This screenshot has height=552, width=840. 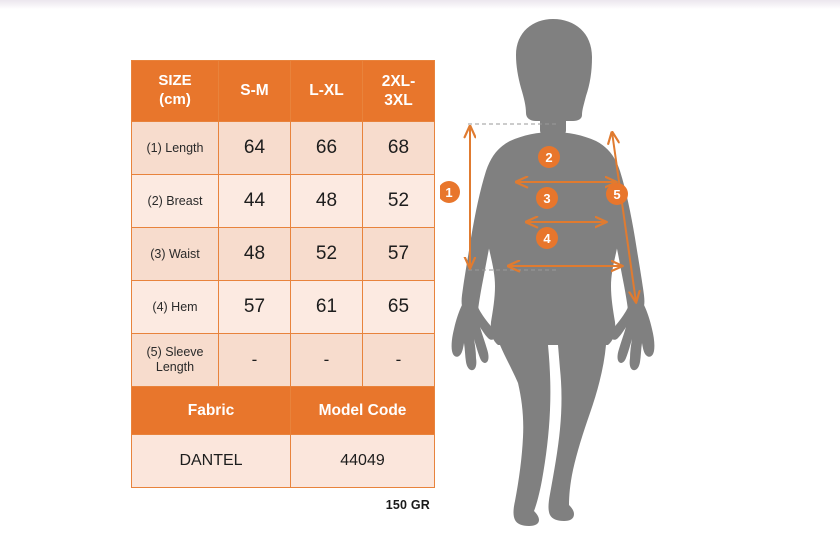 I want to click on column-header-2xl-line1: 2XL-, so click(x=398, y=81).